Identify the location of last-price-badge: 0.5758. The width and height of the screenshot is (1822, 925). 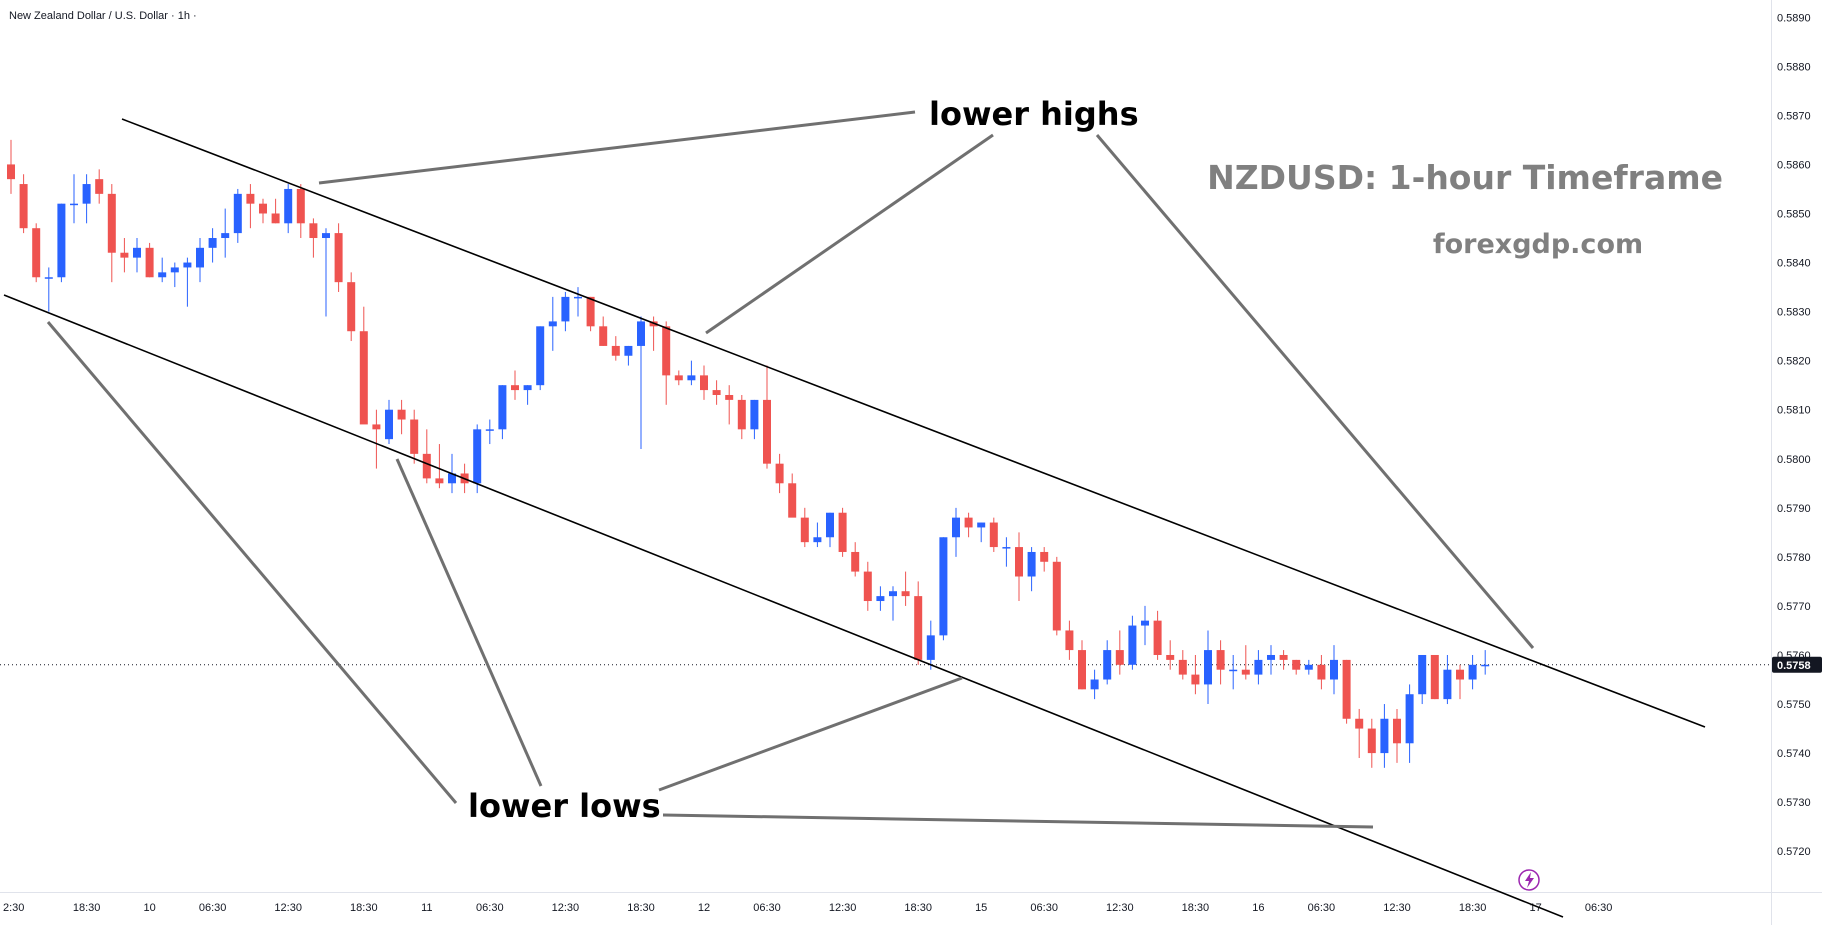
(1797, 664).